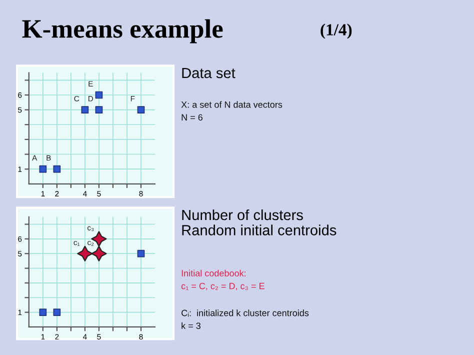 Image resolution: width=474 pixels, height=355 pixels. I want to click on text: N = 6, so click(192, 117).